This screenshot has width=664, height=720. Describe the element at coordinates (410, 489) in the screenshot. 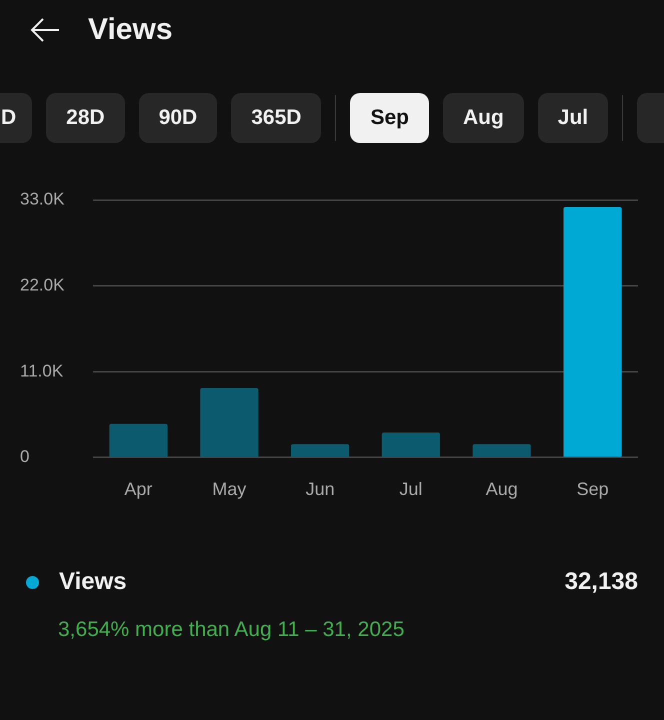

I see `x-tick-label: Jul` at that location.